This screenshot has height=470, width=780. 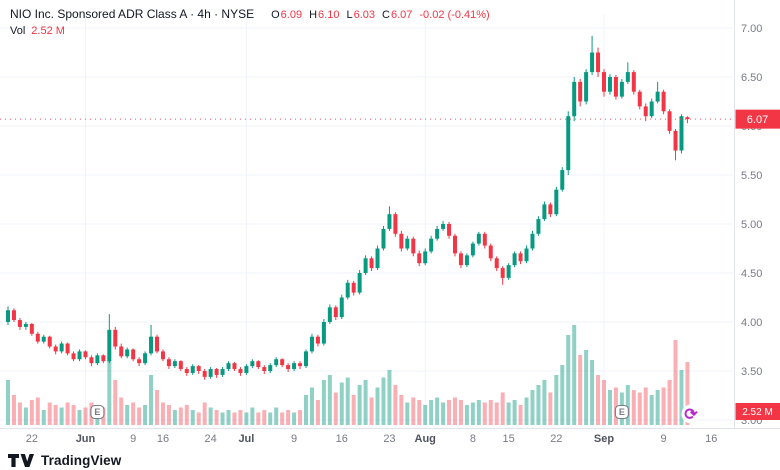 I want to click on svg-text: Jul, so click(x=246, y=439).